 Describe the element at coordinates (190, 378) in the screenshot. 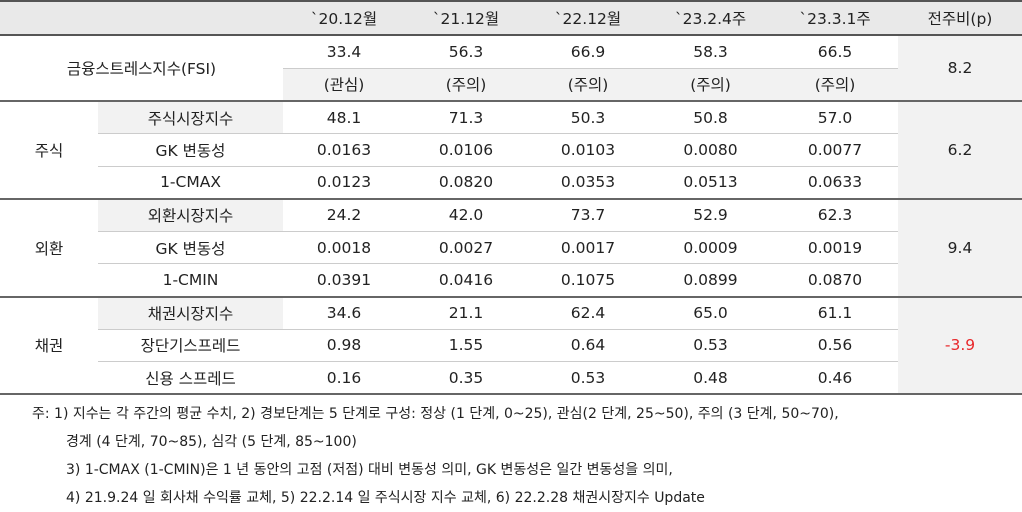

I see `row-label: 신용 스프레드` at that location.